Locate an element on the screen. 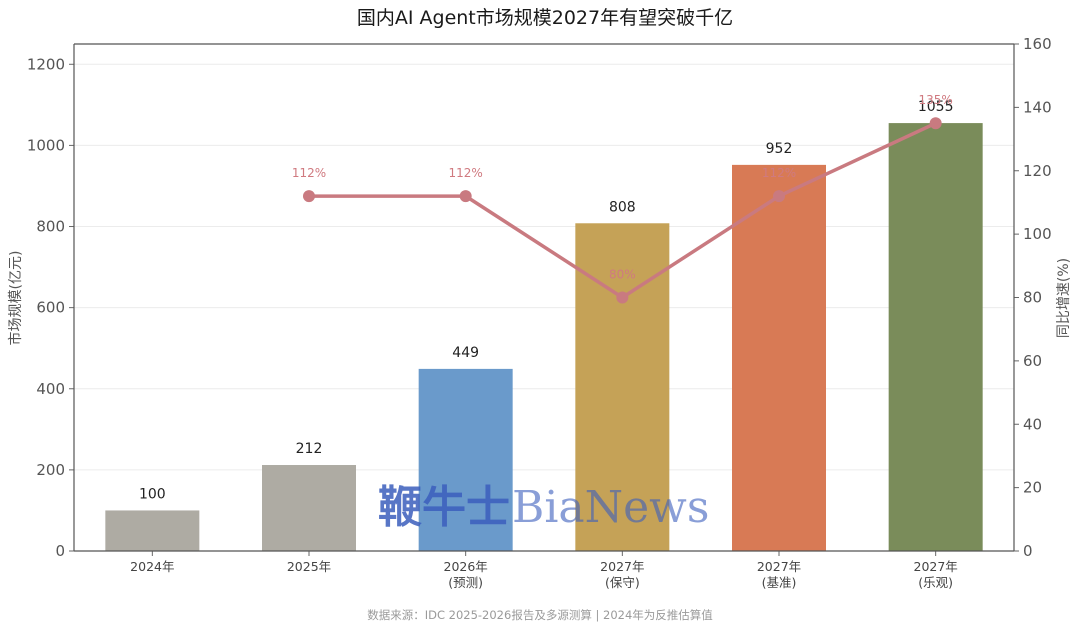 Image resolution: width=1080 pixels, height=631 pixels. x-tick-label: 2026年 is located at coordinates (466, 566).